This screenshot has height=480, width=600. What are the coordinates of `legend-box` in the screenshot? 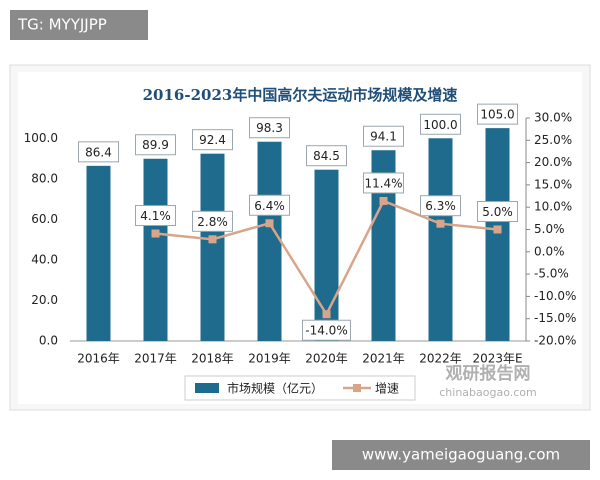 It's located at (300, 388).